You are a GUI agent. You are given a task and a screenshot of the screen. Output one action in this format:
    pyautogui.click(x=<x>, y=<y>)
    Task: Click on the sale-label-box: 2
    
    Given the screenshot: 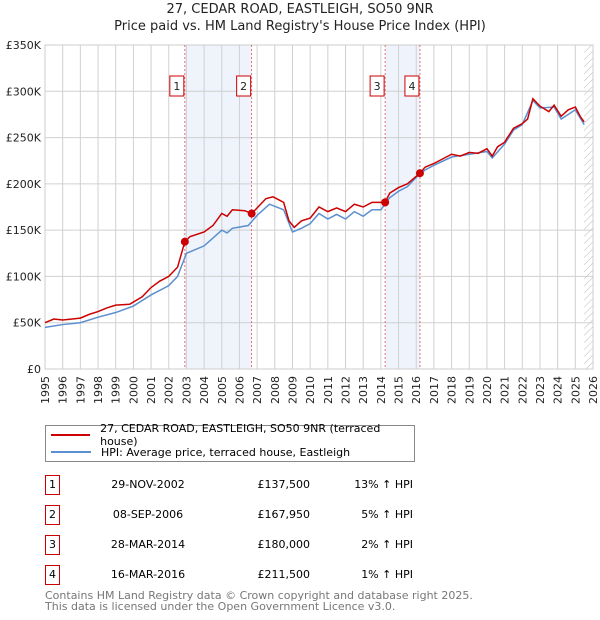 What is the action you would take?
    pyautogui.click(x=244, y=86)
    